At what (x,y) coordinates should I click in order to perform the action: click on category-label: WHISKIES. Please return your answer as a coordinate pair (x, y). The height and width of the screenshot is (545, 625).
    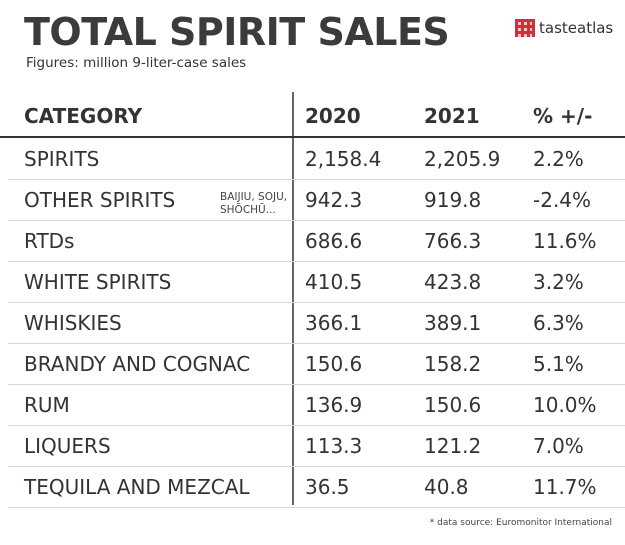
    Looking at the image, I should click on (73, 323).